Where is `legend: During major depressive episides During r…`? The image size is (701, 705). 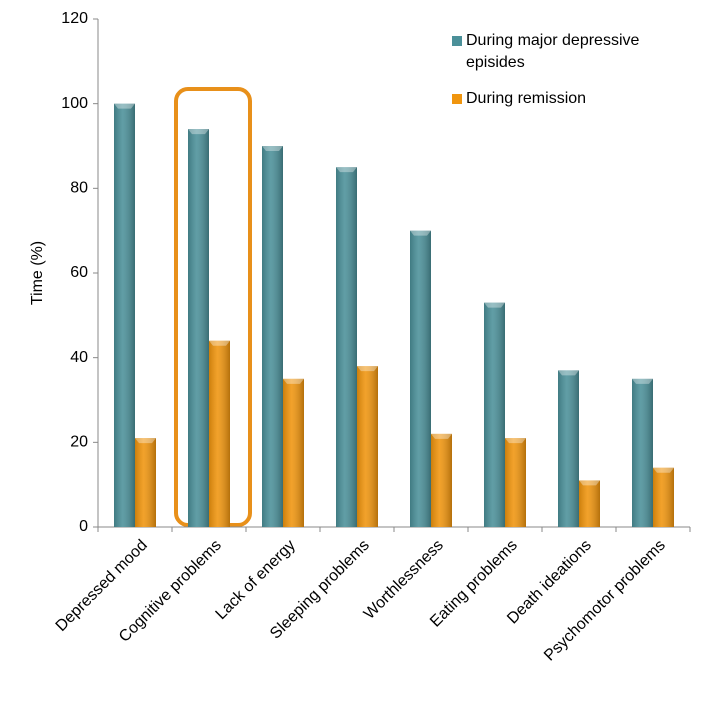
legend: During major depressive episides During r… is located at coordinates (552, 77).